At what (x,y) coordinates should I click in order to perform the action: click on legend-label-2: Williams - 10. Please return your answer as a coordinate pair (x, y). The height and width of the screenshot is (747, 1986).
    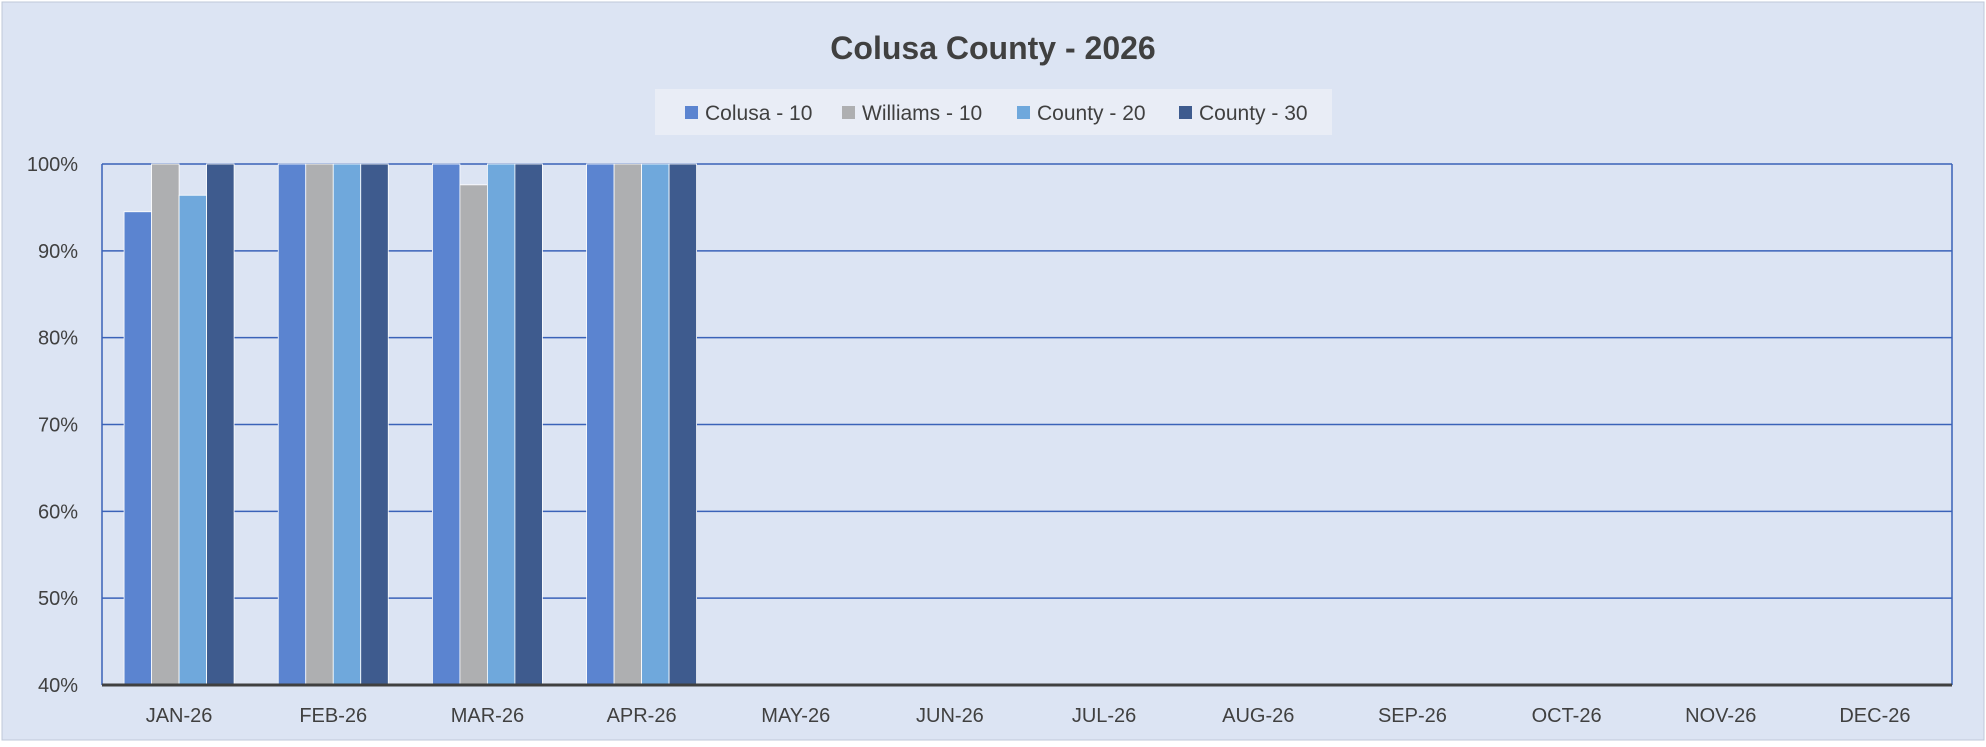
    Looking at the image, I should click on (922, 113).